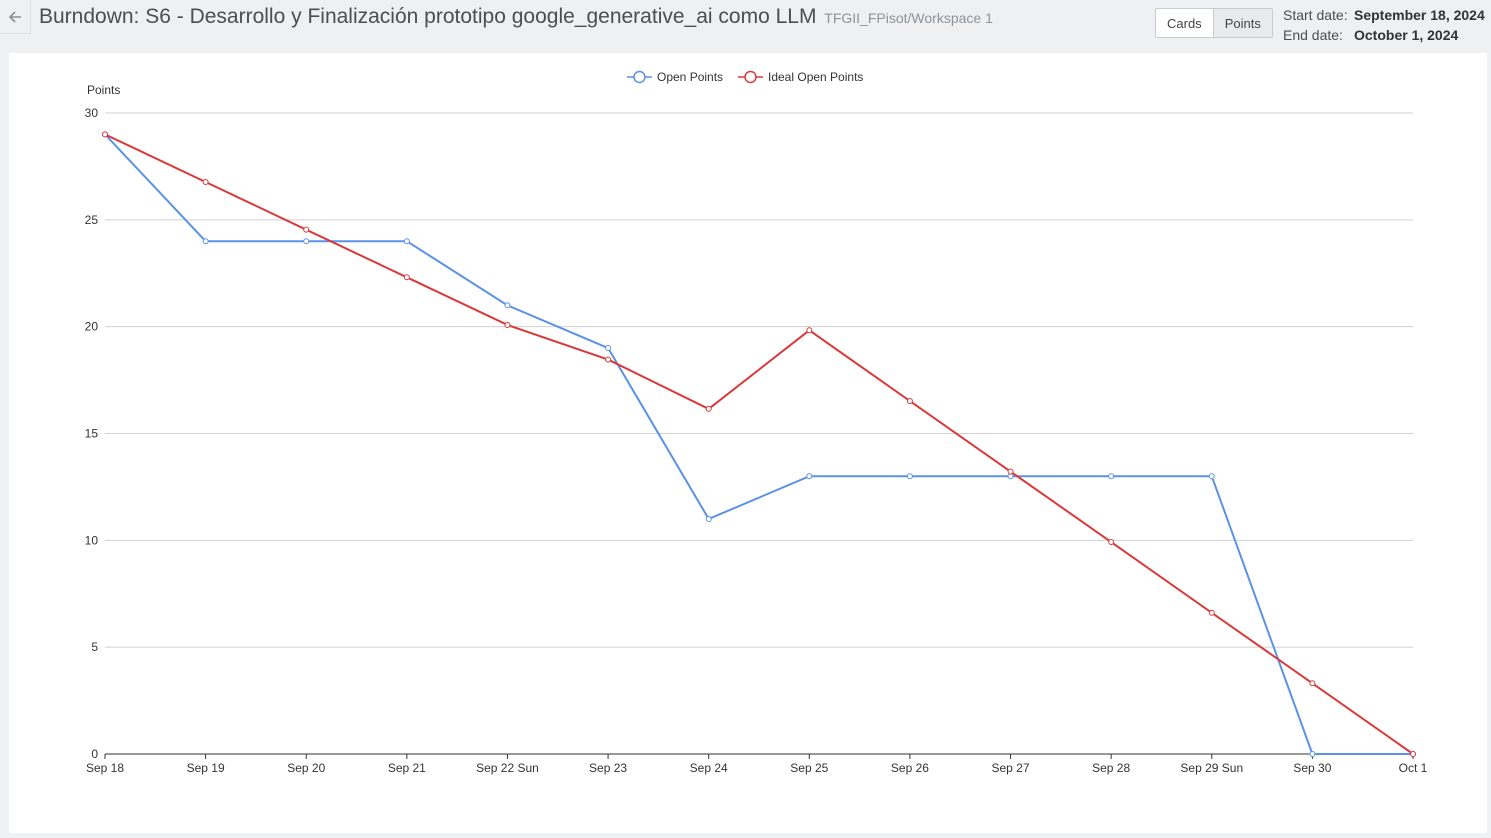  What do you see at coordinates (815, 77) in the screenshot?
I see `legend-label: Ideal Open Points` at bounding box center [815, 77].